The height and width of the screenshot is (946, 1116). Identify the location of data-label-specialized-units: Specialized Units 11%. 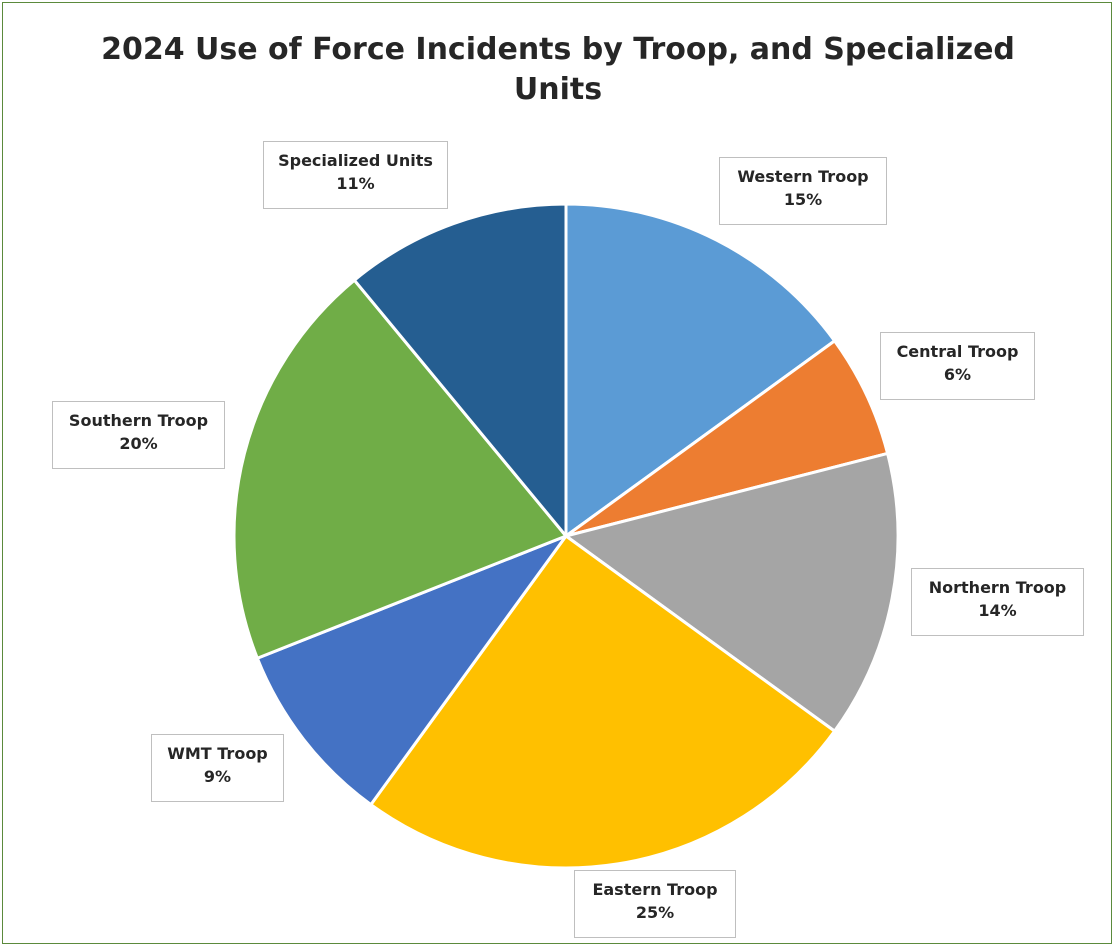
(355, 175).